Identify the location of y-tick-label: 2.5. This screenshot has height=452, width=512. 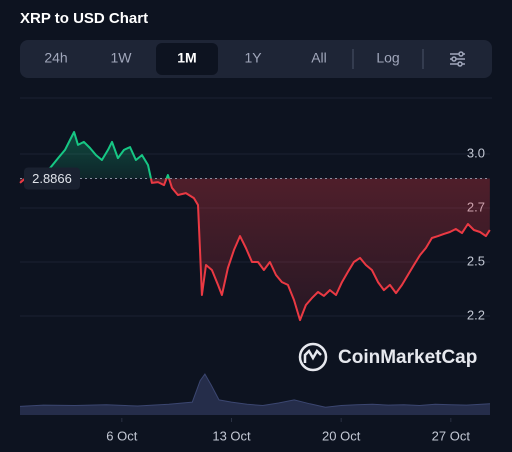
(476, 260).